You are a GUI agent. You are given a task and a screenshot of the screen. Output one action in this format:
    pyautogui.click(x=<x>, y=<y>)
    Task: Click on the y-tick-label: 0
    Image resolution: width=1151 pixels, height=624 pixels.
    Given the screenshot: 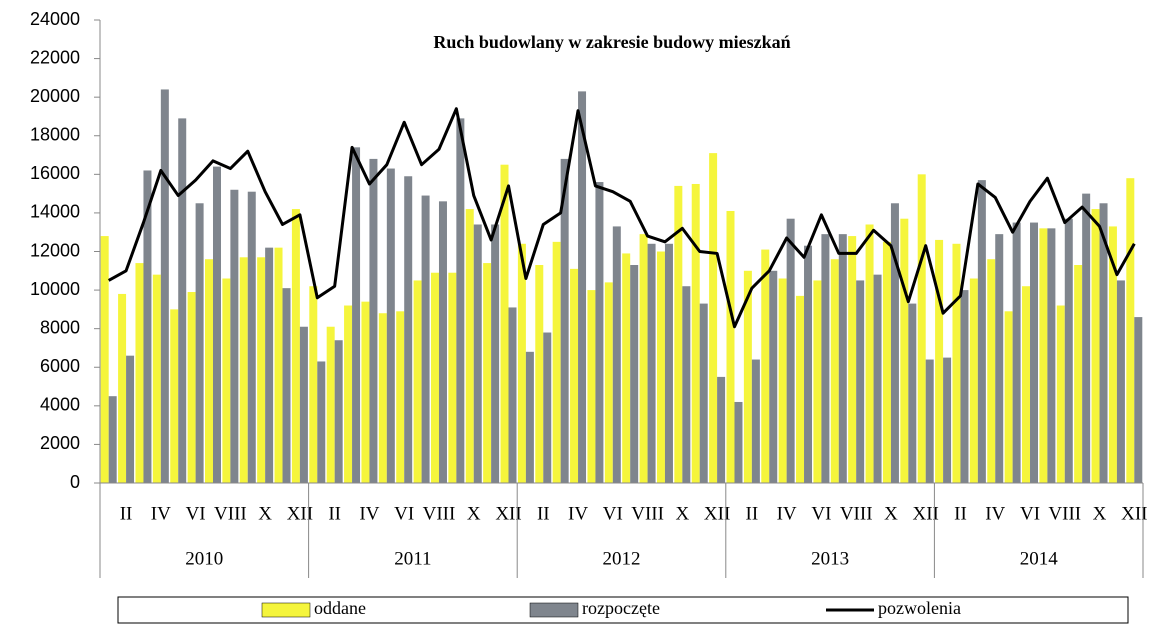 What is the action you would take?
    pyautogui.click(x=75, y=482)
    